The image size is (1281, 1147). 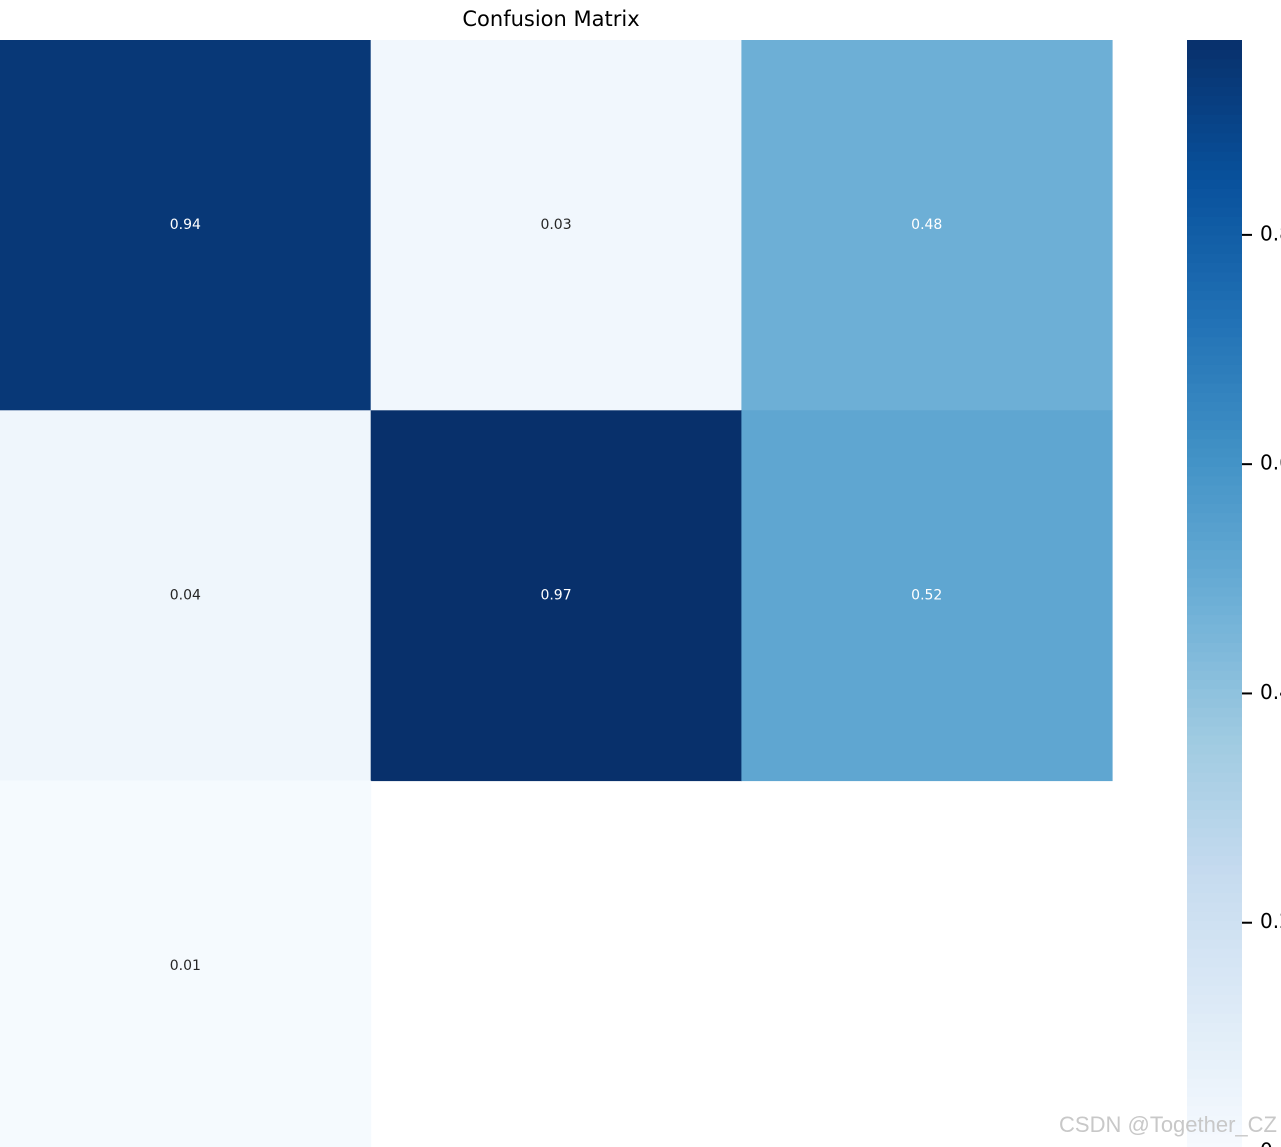 What do you see at coordinates (1270, 233) in the screenshot?
I see `colorbar-tick-label: 0.8` at bounding box center [1270, 233].